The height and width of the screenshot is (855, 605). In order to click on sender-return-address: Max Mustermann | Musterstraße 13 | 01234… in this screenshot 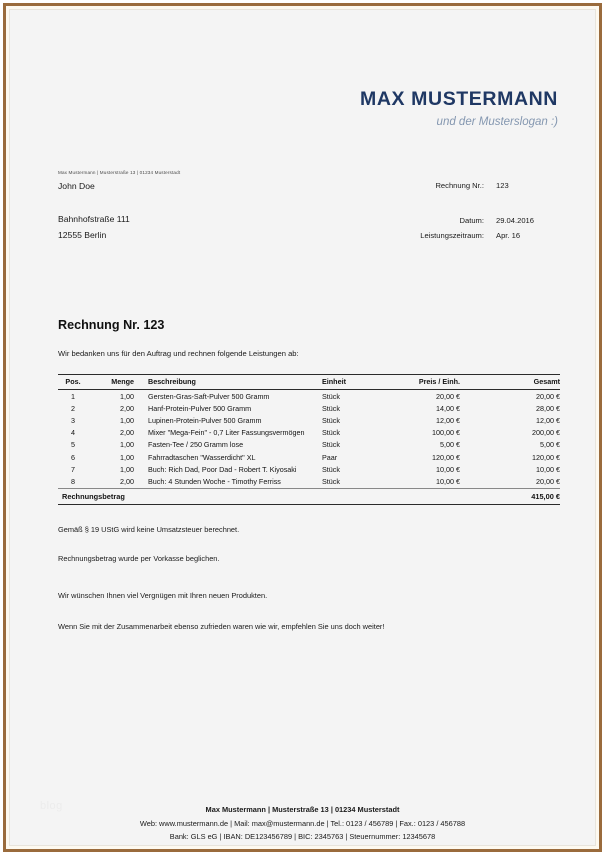, I will do `click(119, 172)`.